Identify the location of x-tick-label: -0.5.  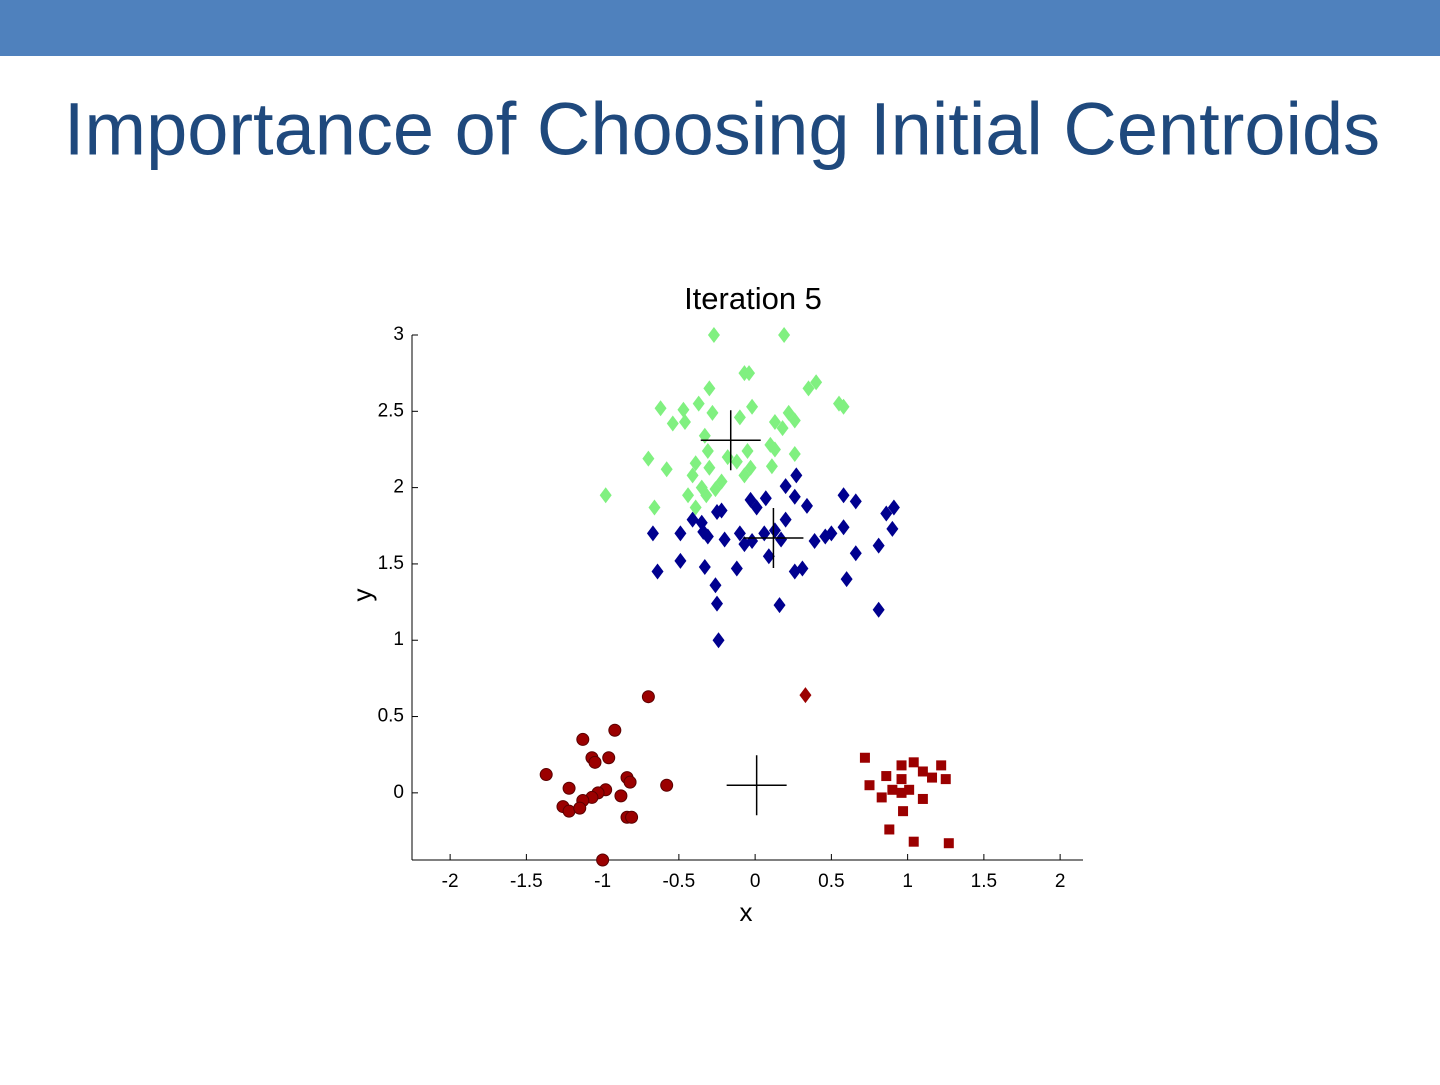
(679, 881).